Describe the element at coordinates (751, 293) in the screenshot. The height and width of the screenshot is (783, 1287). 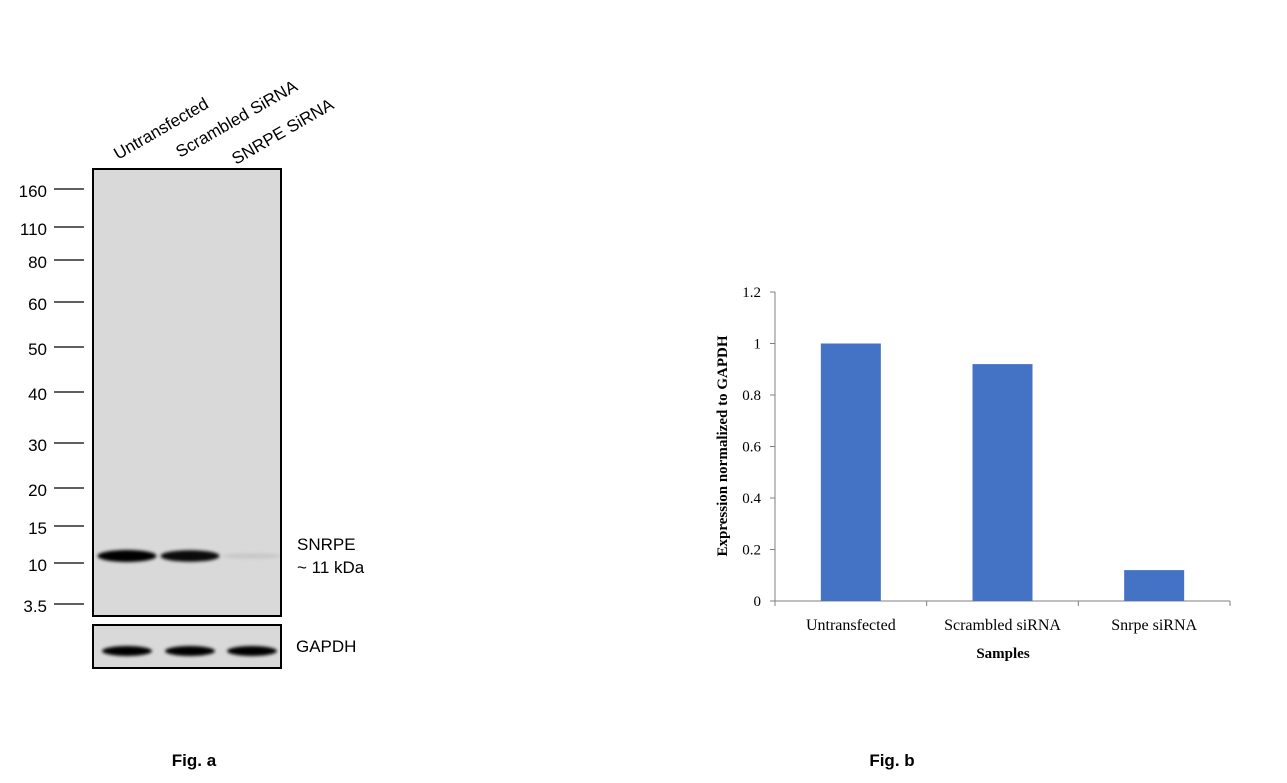
I see `y-tick-label: 1.2` at that location.